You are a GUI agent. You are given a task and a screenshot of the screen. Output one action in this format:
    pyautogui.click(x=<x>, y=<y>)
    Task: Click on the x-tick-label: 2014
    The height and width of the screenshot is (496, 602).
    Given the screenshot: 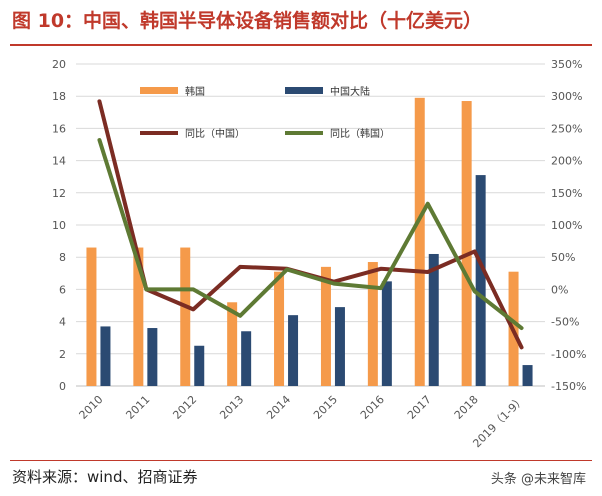 What is the action you would take?
    pyautogui.click(x=278, y=407)
    